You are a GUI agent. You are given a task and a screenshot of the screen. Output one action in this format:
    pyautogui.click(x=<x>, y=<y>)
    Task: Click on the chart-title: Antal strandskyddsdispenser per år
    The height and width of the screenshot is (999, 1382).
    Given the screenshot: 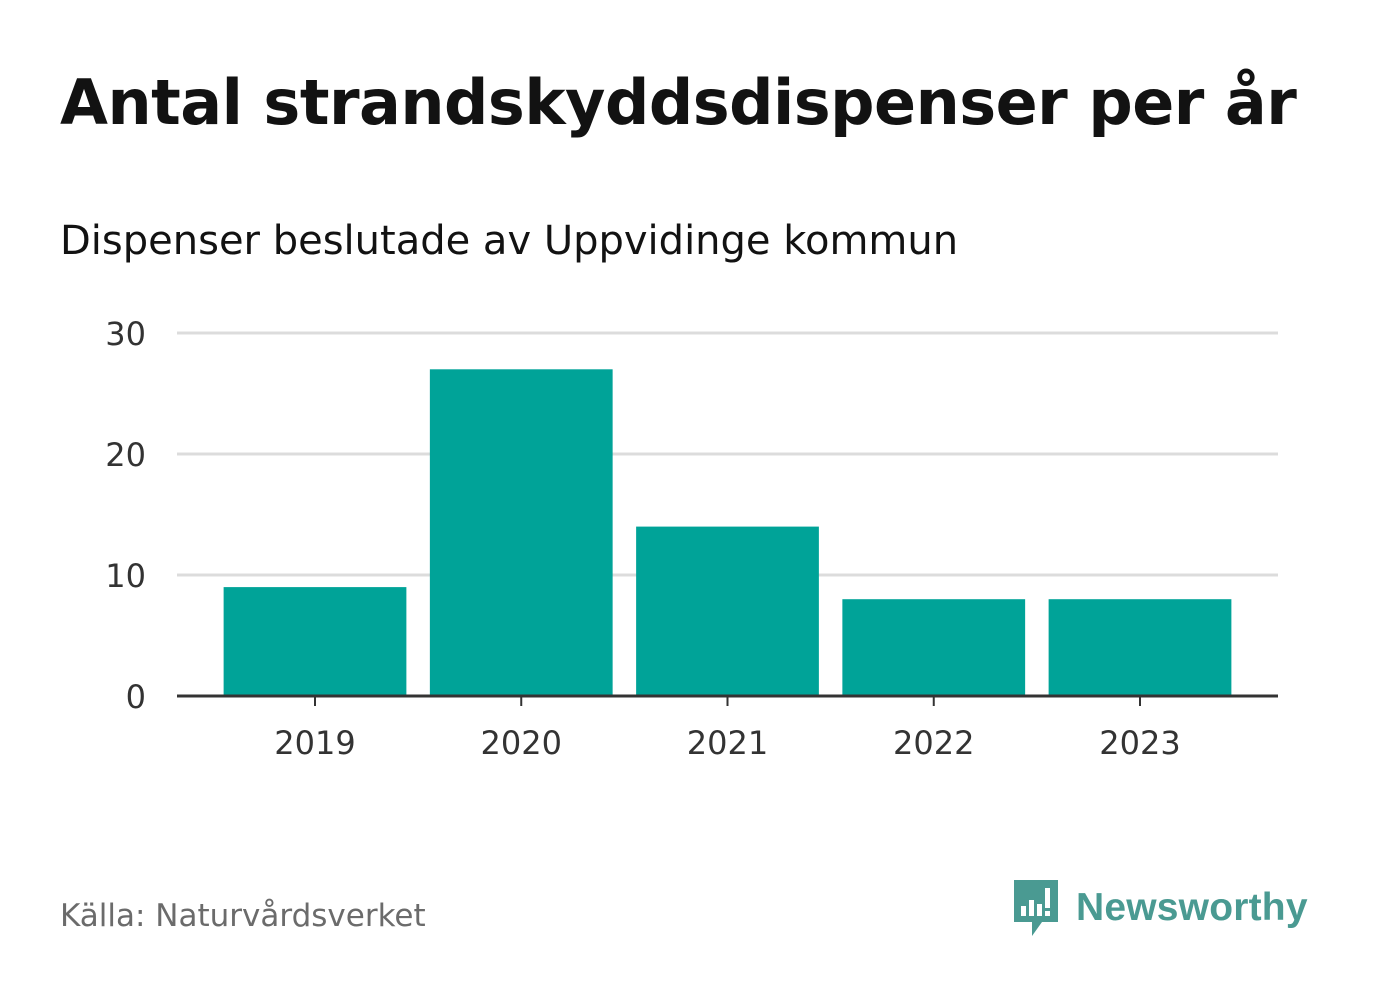 What is the action you would take?
    pyautogui.click(x=678, y=102)
    